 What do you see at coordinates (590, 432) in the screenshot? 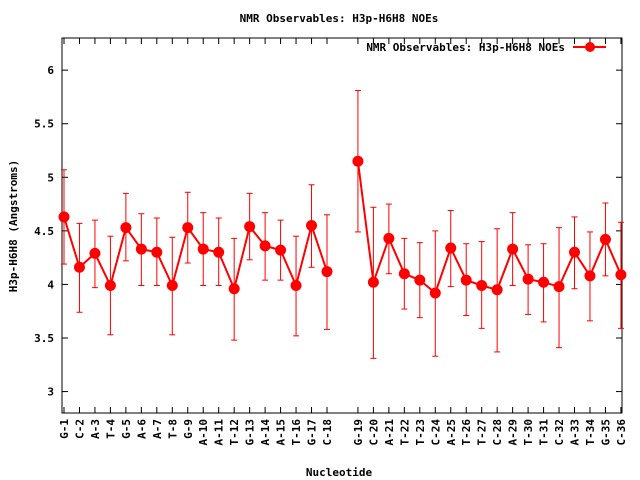
I see `x-tick-label: T-34` at bounding box center [590, 432].